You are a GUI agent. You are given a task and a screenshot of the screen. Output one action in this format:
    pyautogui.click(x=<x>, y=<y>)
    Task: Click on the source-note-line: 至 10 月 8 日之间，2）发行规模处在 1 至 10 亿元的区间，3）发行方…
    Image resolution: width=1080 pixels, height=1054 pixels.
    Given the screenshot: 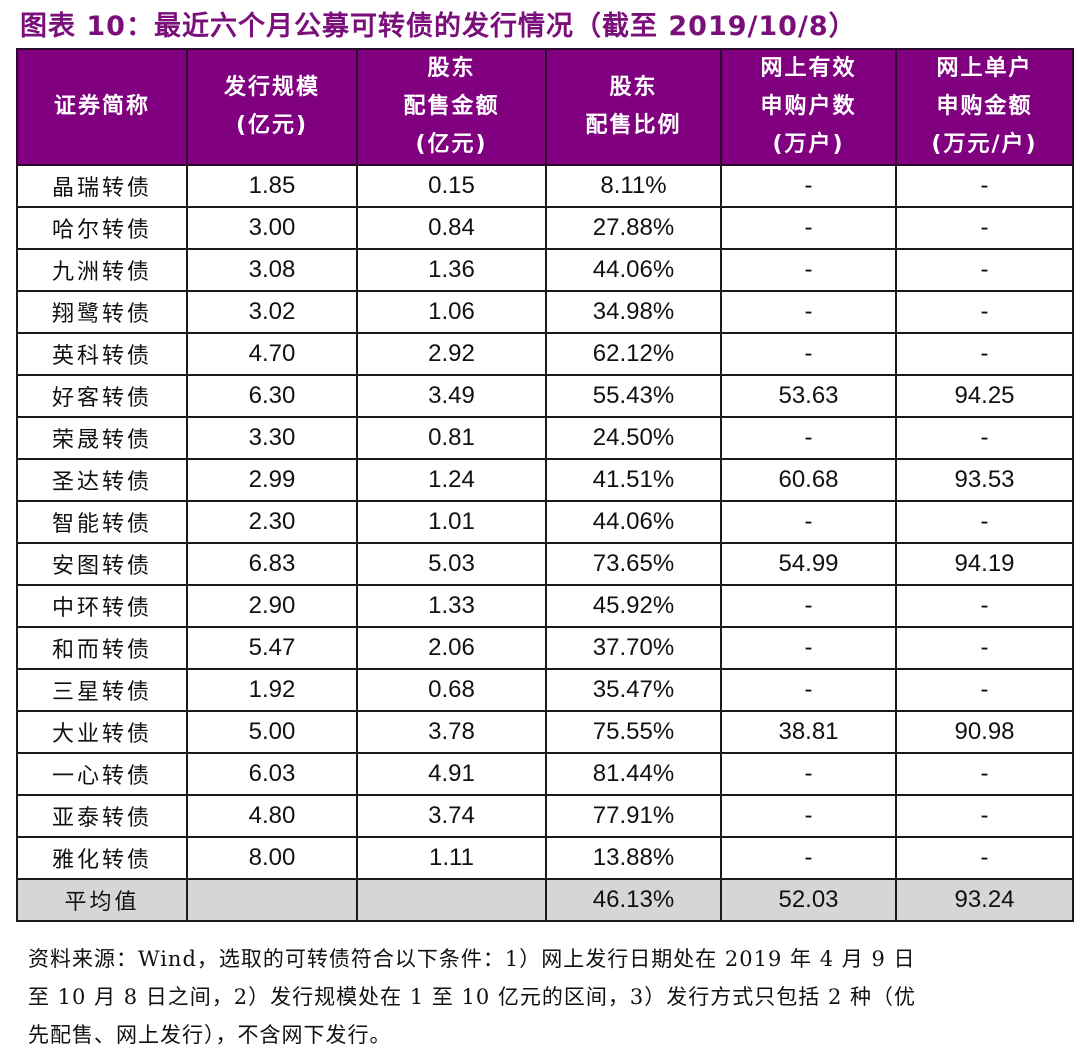 What is the action you would take?
    pyautogui.click(x=472, y=997)
    